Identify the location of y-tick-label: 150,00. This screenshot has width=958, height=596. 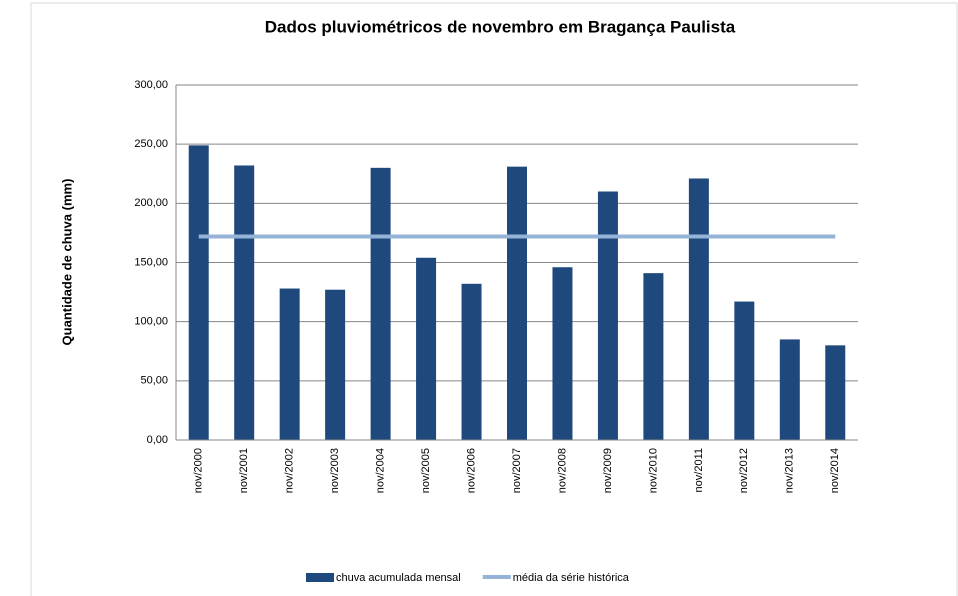
(151, 262).